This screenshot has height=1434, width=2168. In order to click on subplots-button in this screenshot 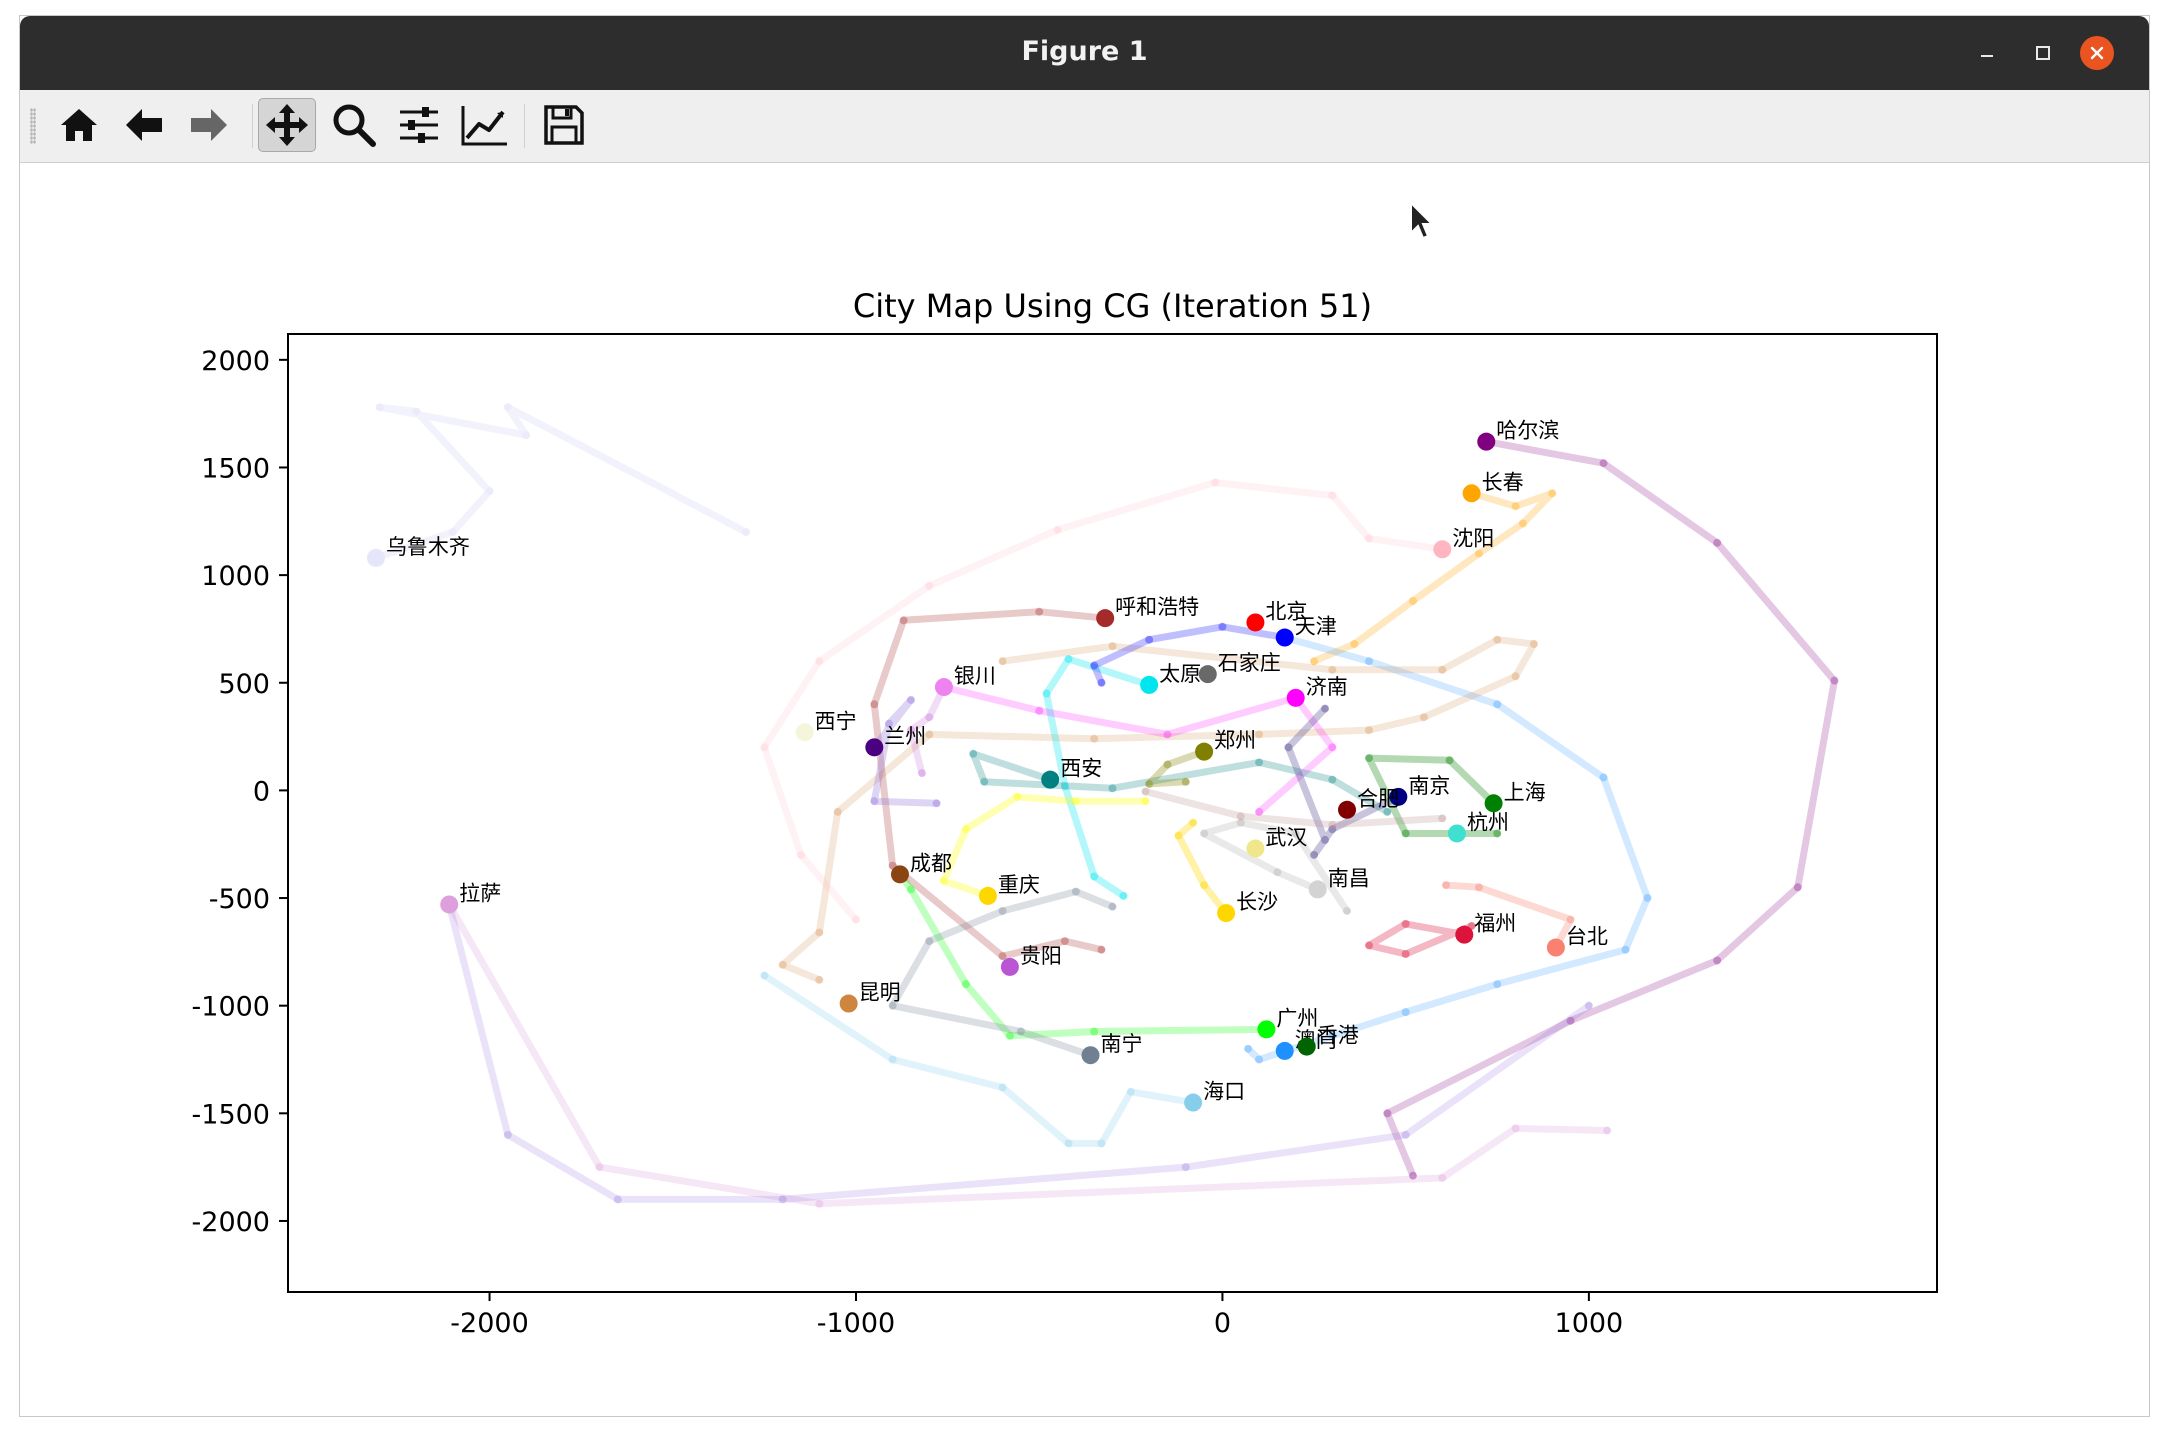, I will do `click(419, 125)`.